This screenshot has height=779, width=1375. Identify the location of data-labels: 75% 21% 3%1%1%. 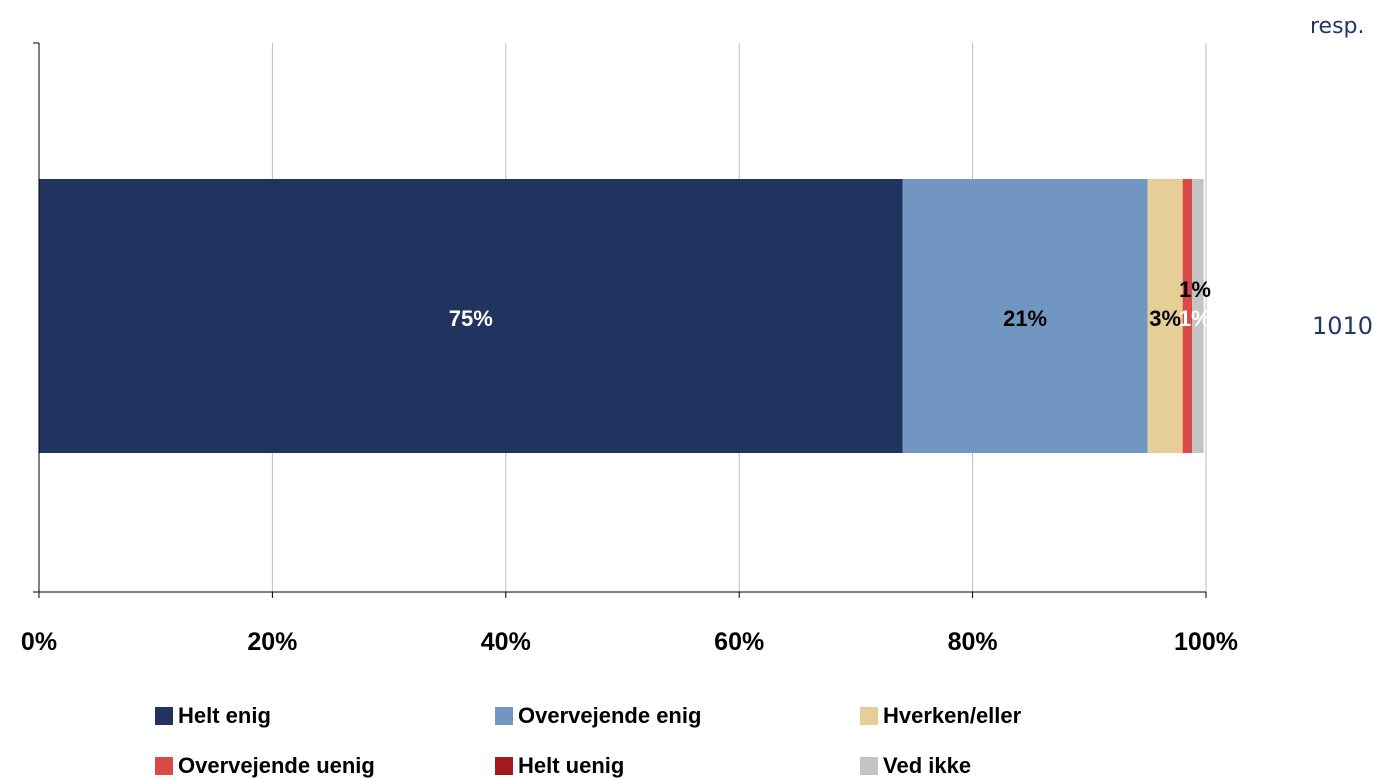
(830, 304).